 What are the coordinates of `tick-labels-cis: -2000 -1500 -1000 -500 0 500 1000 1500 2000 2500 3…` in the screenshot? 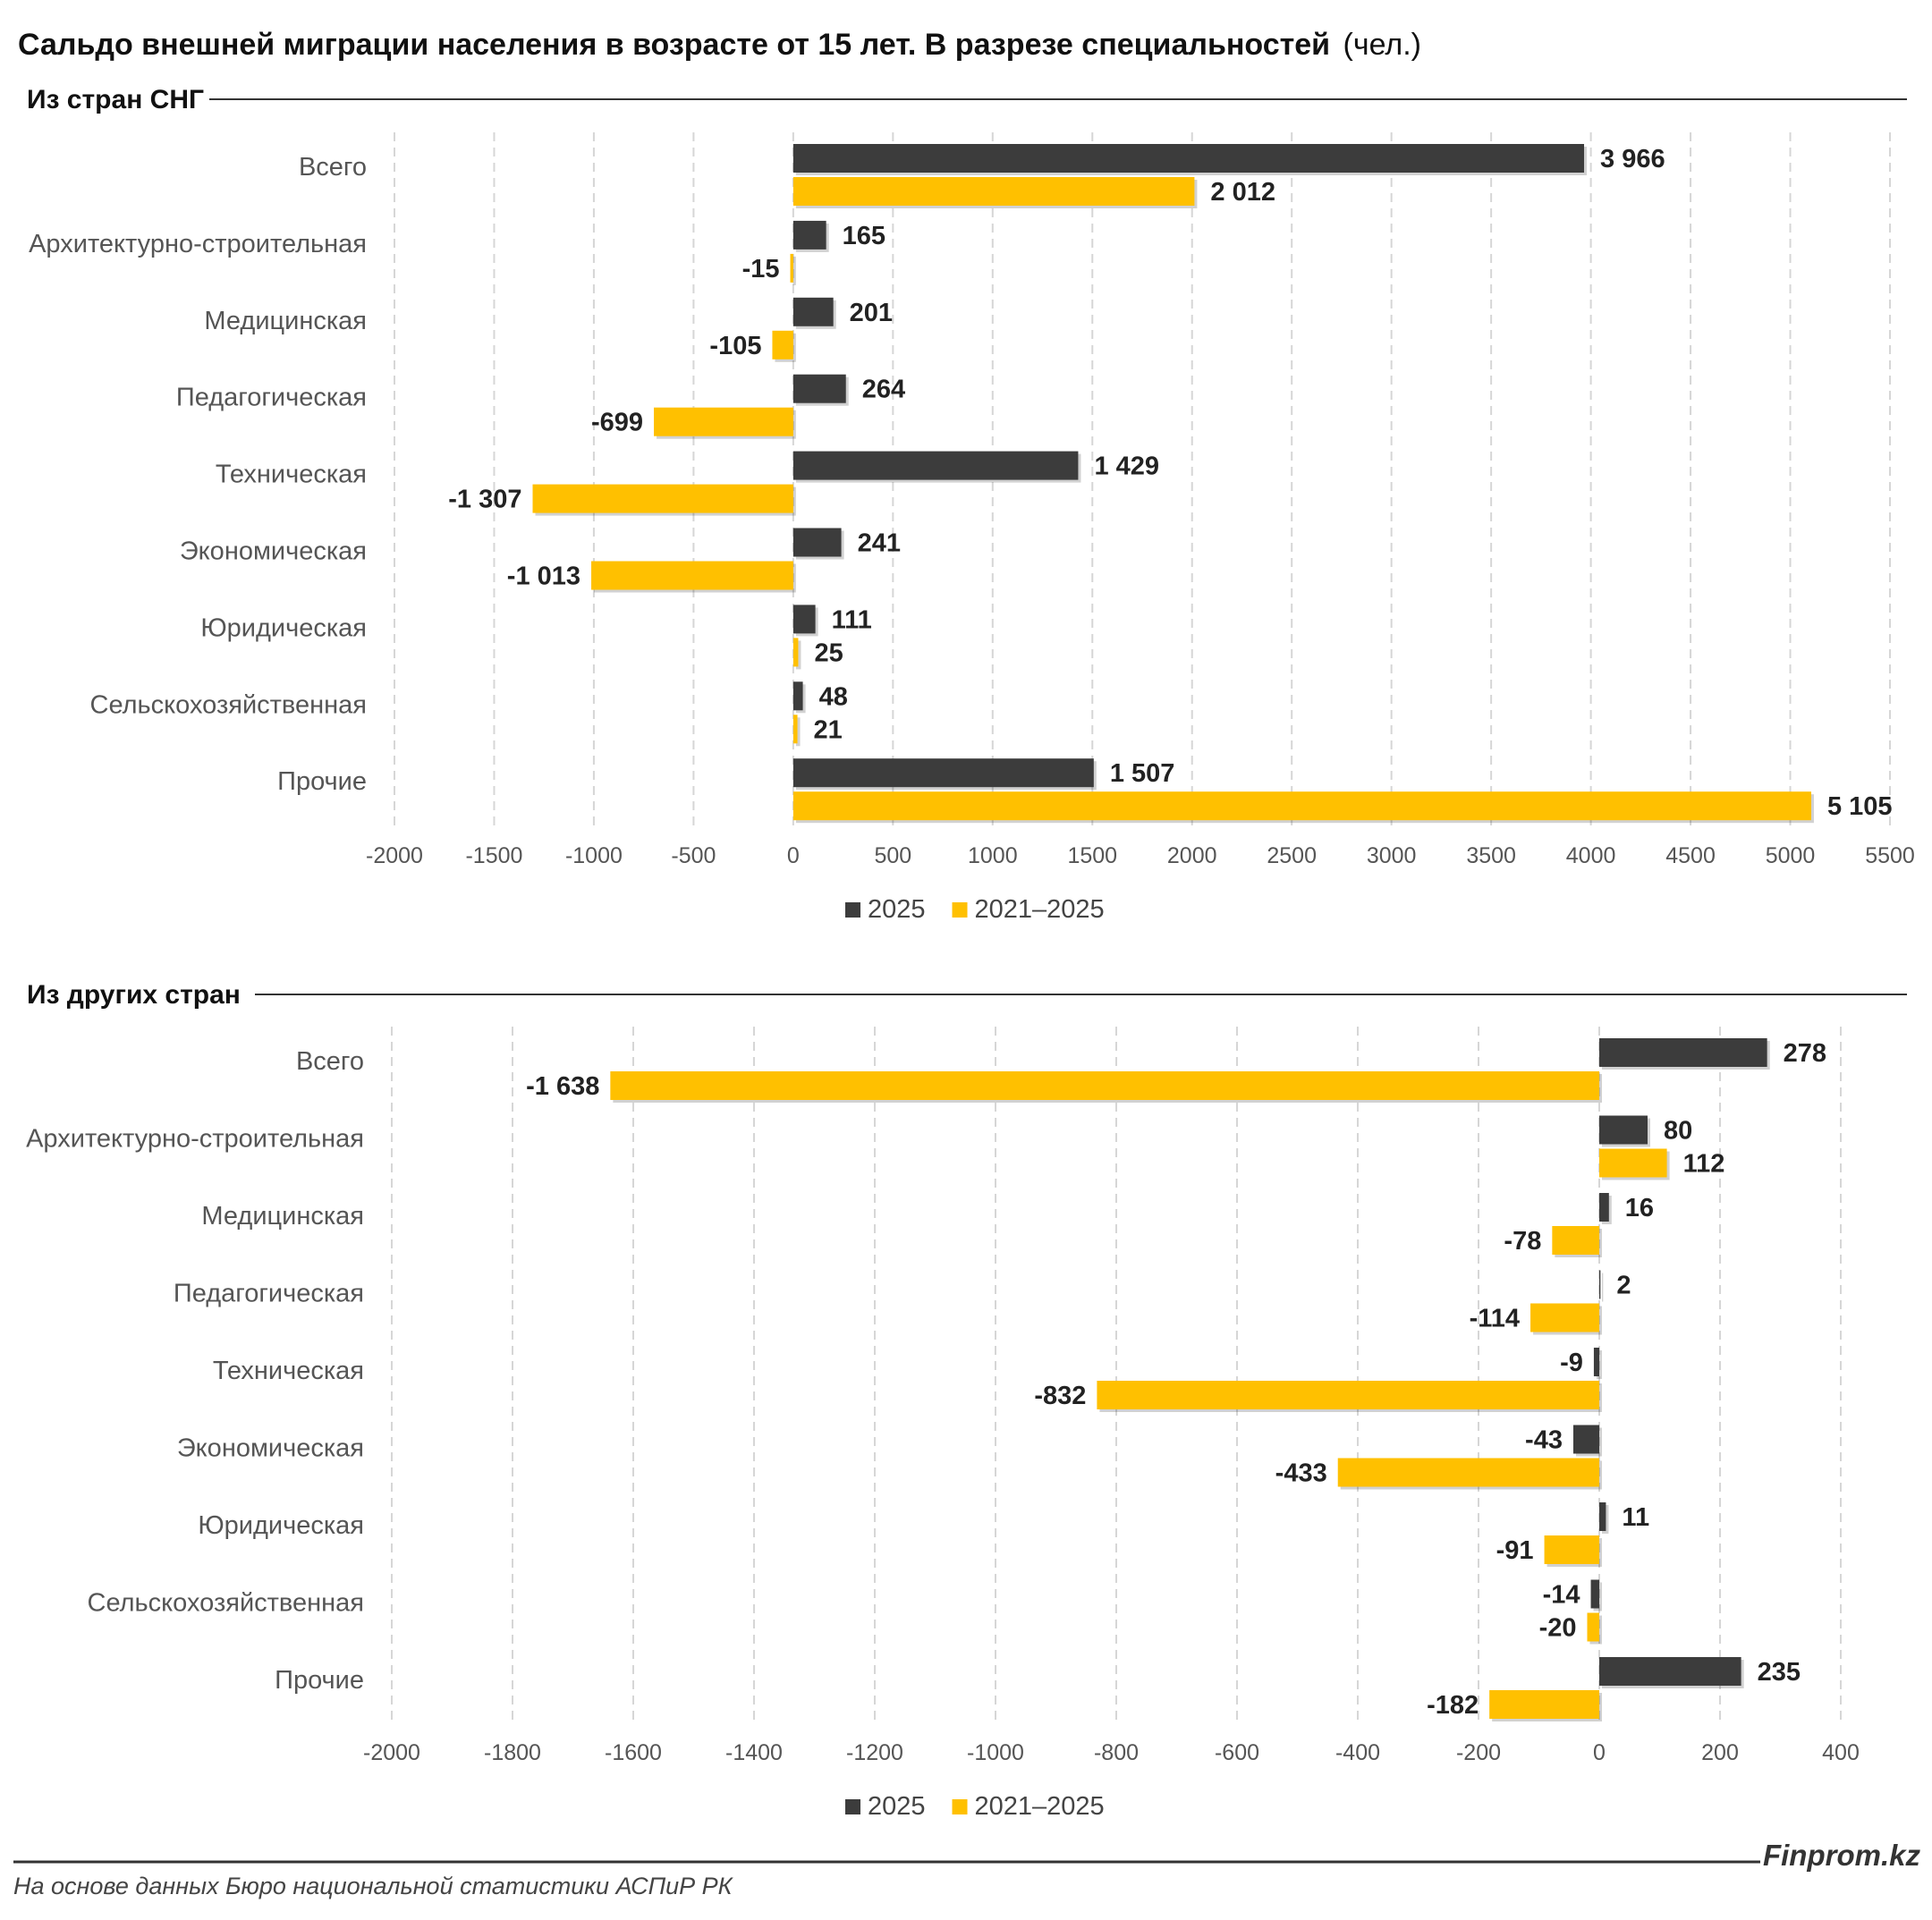 It's located at (1140, 855).